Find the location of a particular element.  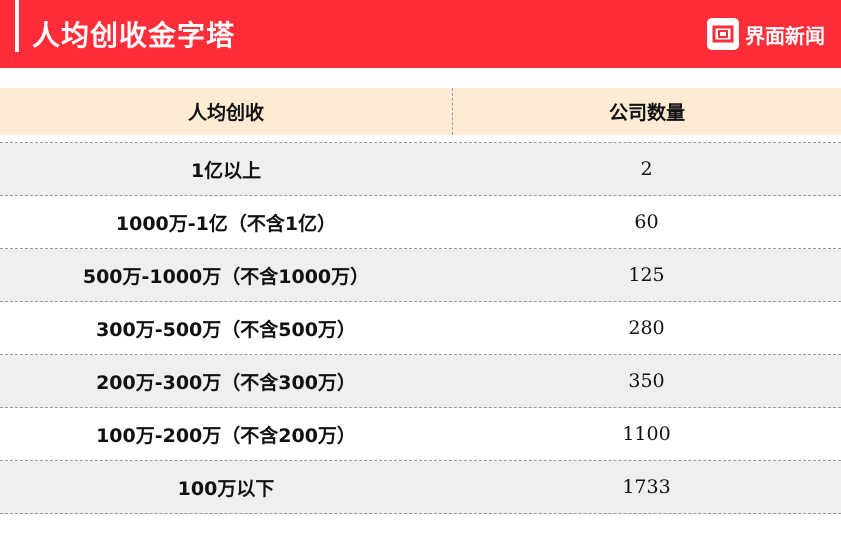

brand-name: 界面新闻 is located at coordinates (785, 35).